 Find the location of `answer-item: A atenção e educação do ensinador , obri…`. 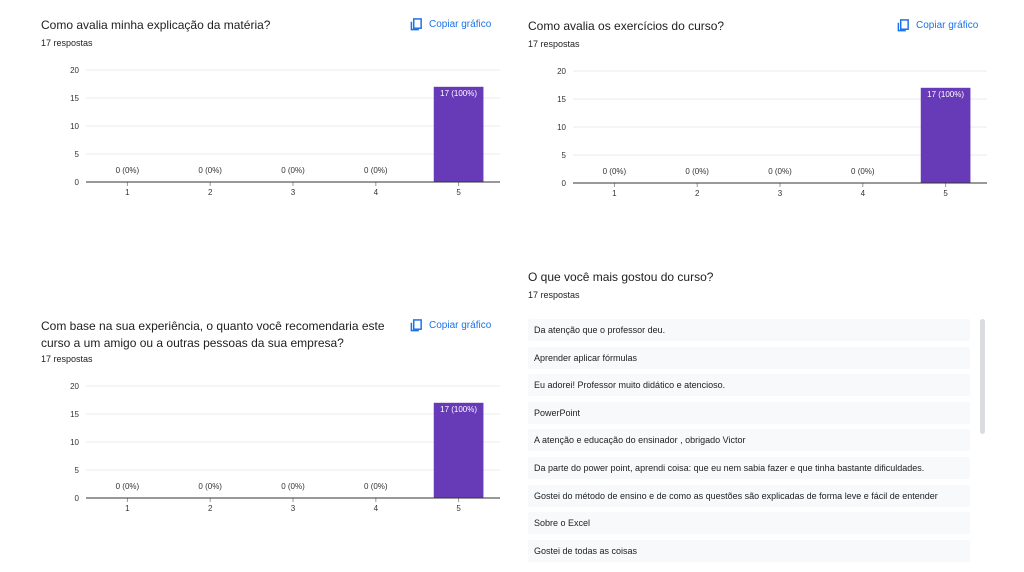

answer-item: A atenção e educação do ensinador , obri… is located at coordinates (749, 440).